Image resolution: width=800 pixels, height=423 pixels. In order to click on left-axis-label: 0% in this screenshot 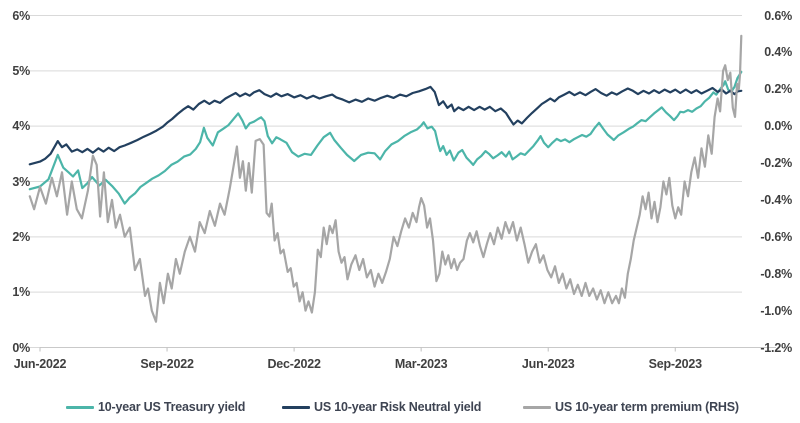, I will do `click(21, 347)`.